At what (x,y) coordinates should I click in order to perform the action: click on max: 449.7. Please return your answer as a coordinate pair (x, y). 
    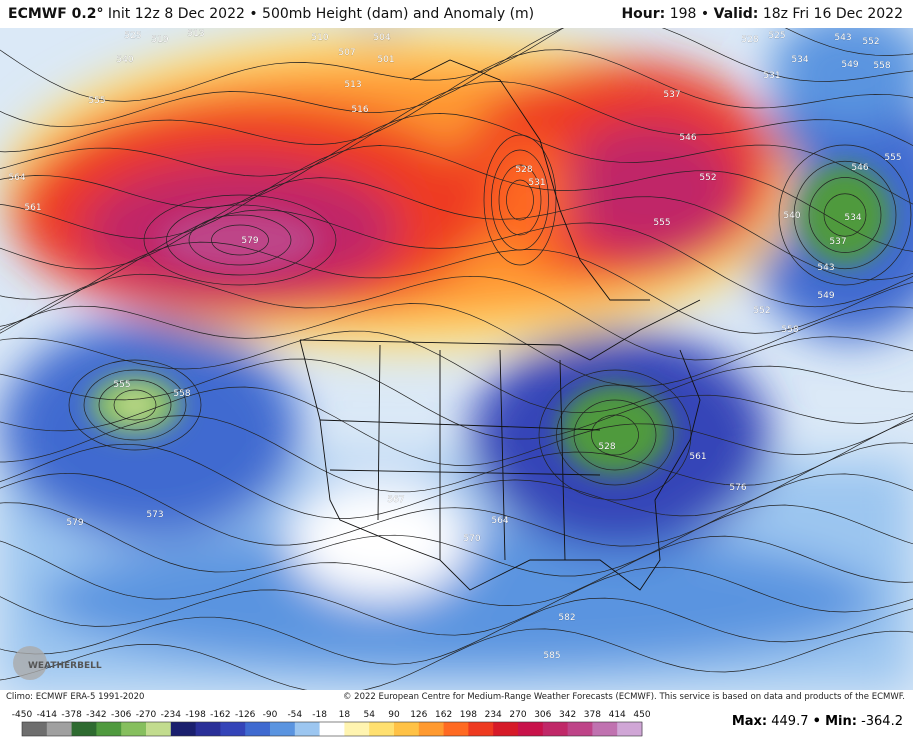
    Looking at the image, I should click on (790, 721).